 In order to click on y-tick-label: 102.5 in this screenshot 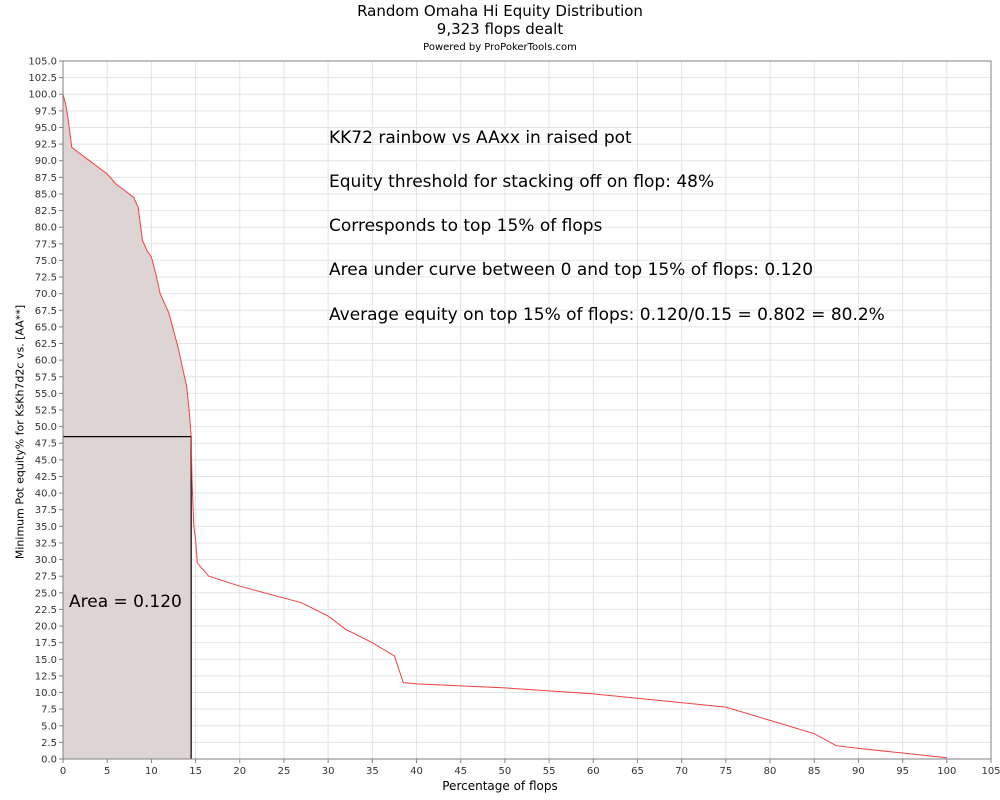, I will do `click(42, 78)`.